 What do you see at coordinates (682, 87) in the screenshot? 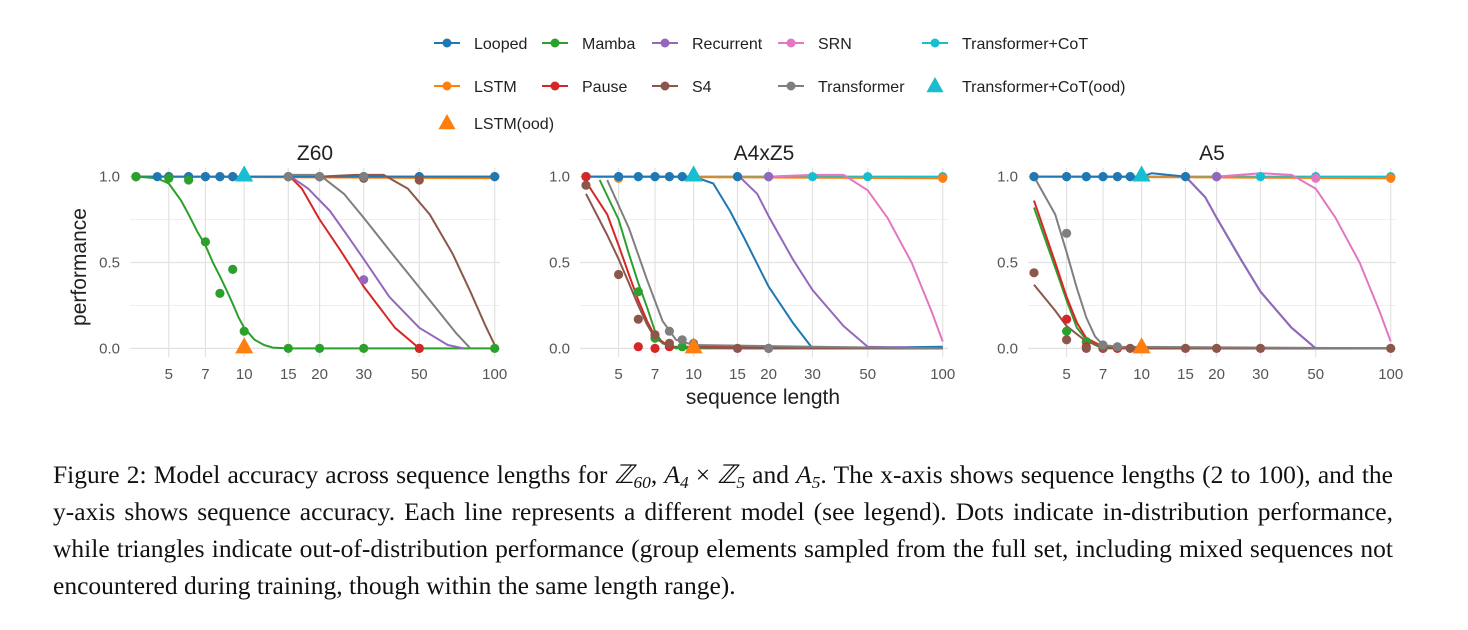
I see `legend-item-s4: S4` at bounding box center [682, 87].